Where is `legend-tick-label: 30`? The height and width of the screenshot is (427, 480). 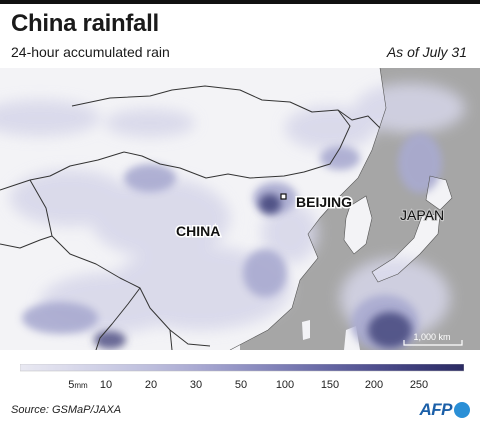
legend-tick-label: 30 is located at coordinates (196, 384).